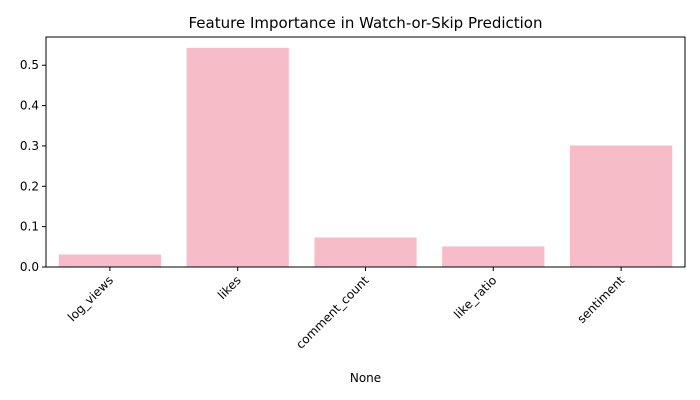 The image size is (700, 400). I want to click on y-tick-label: 0.2, so click(29, 186).